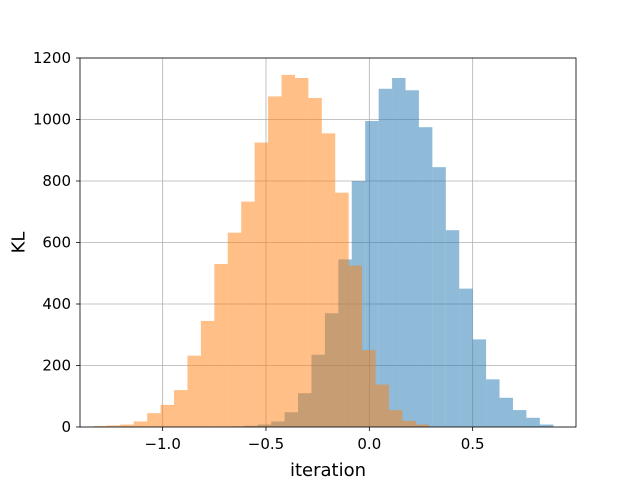  I want to click on y-axis-label: KL, so click(18, 243).